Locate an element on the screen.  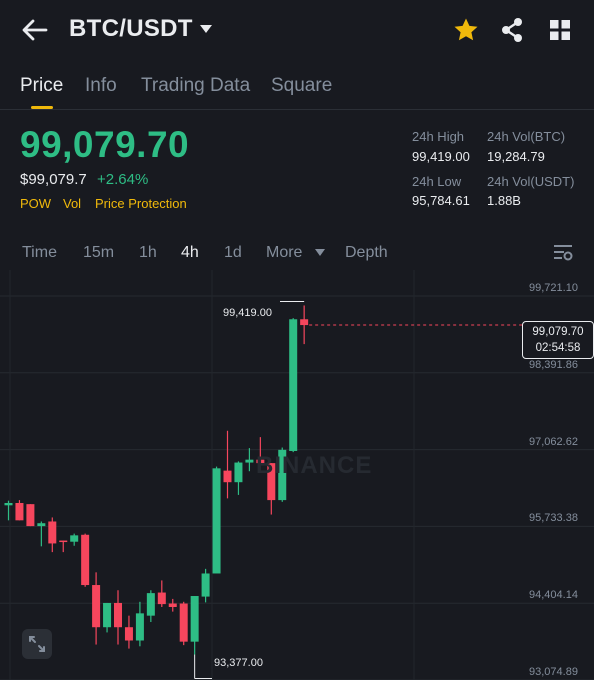
interval-time: Time is located at coordinates (39, 252).